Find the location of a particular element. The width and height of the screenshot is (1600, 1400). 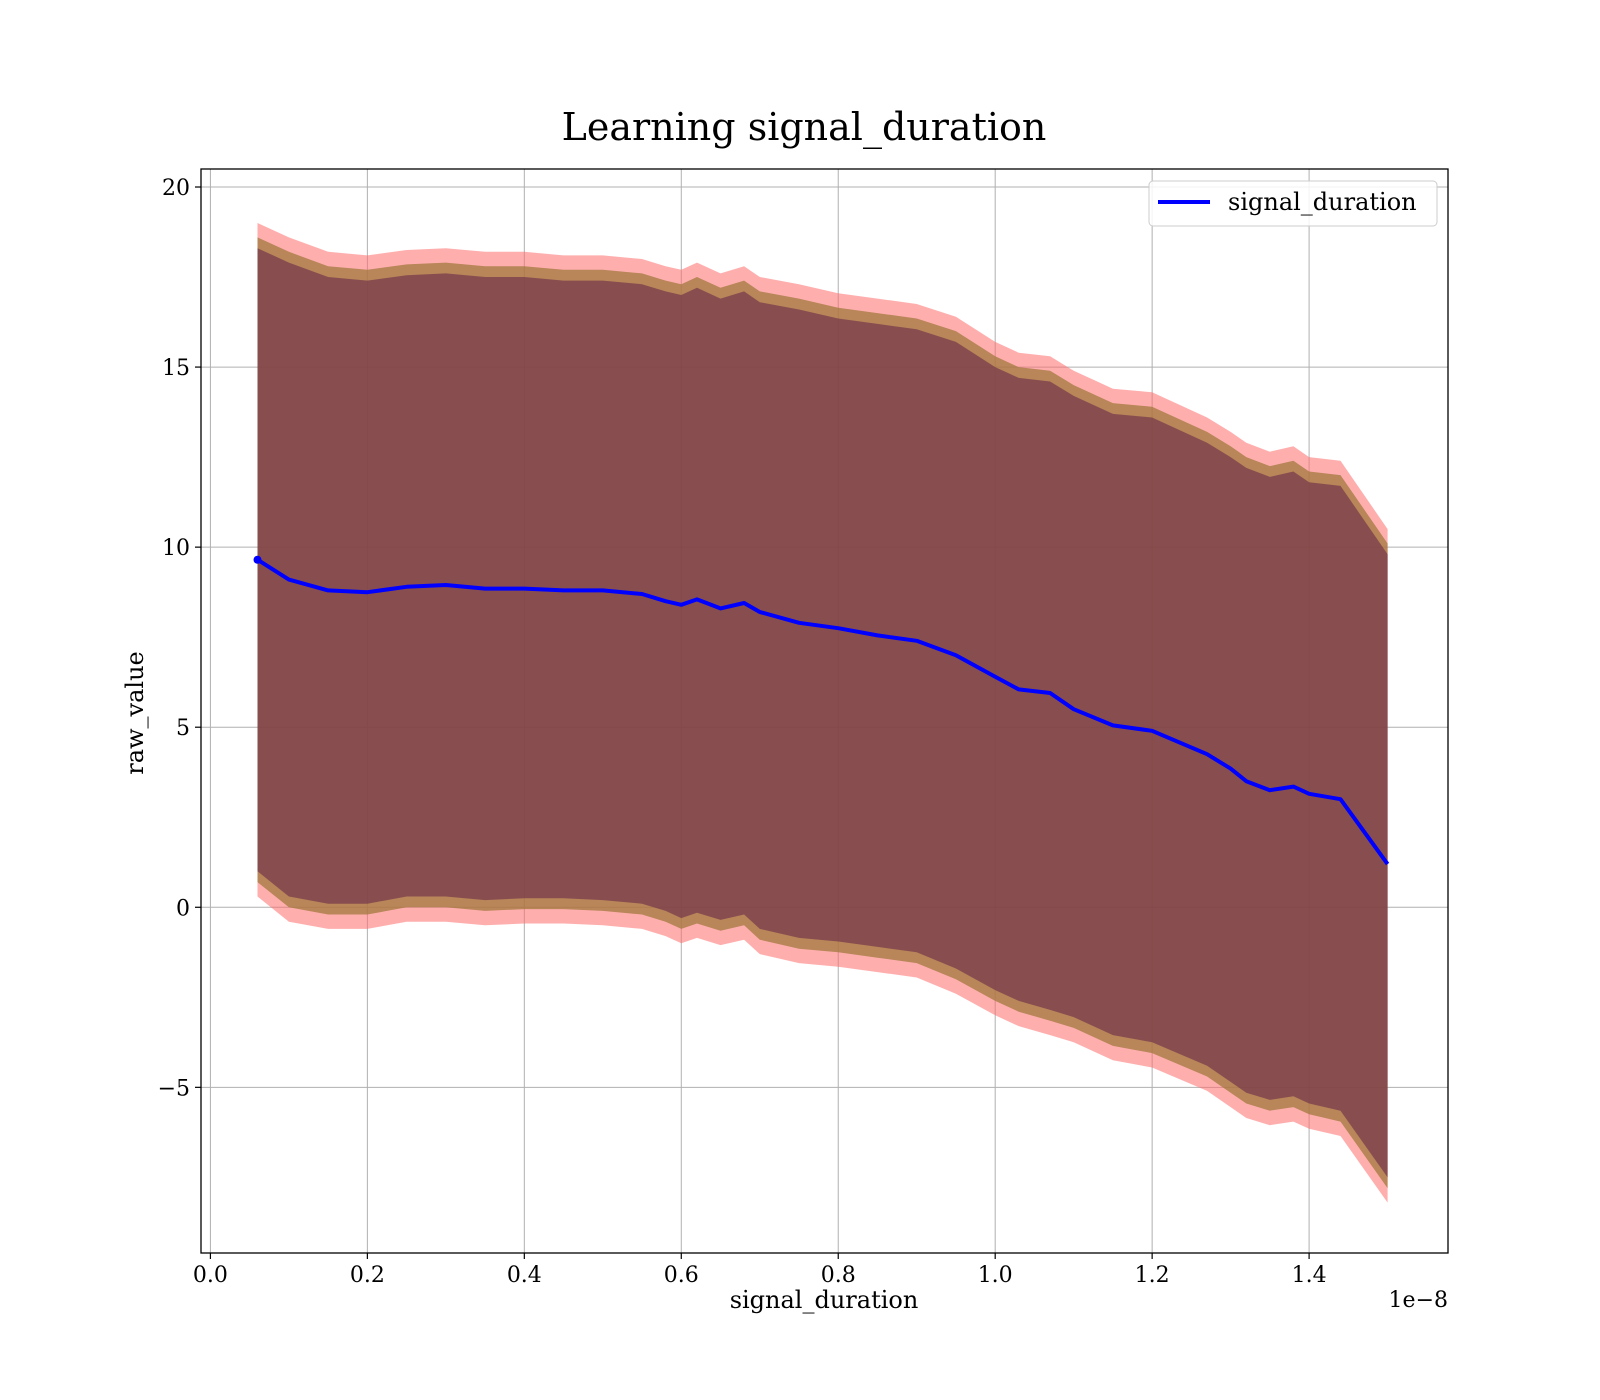

legend: signal_duration is located at coordinates (1293, 203).